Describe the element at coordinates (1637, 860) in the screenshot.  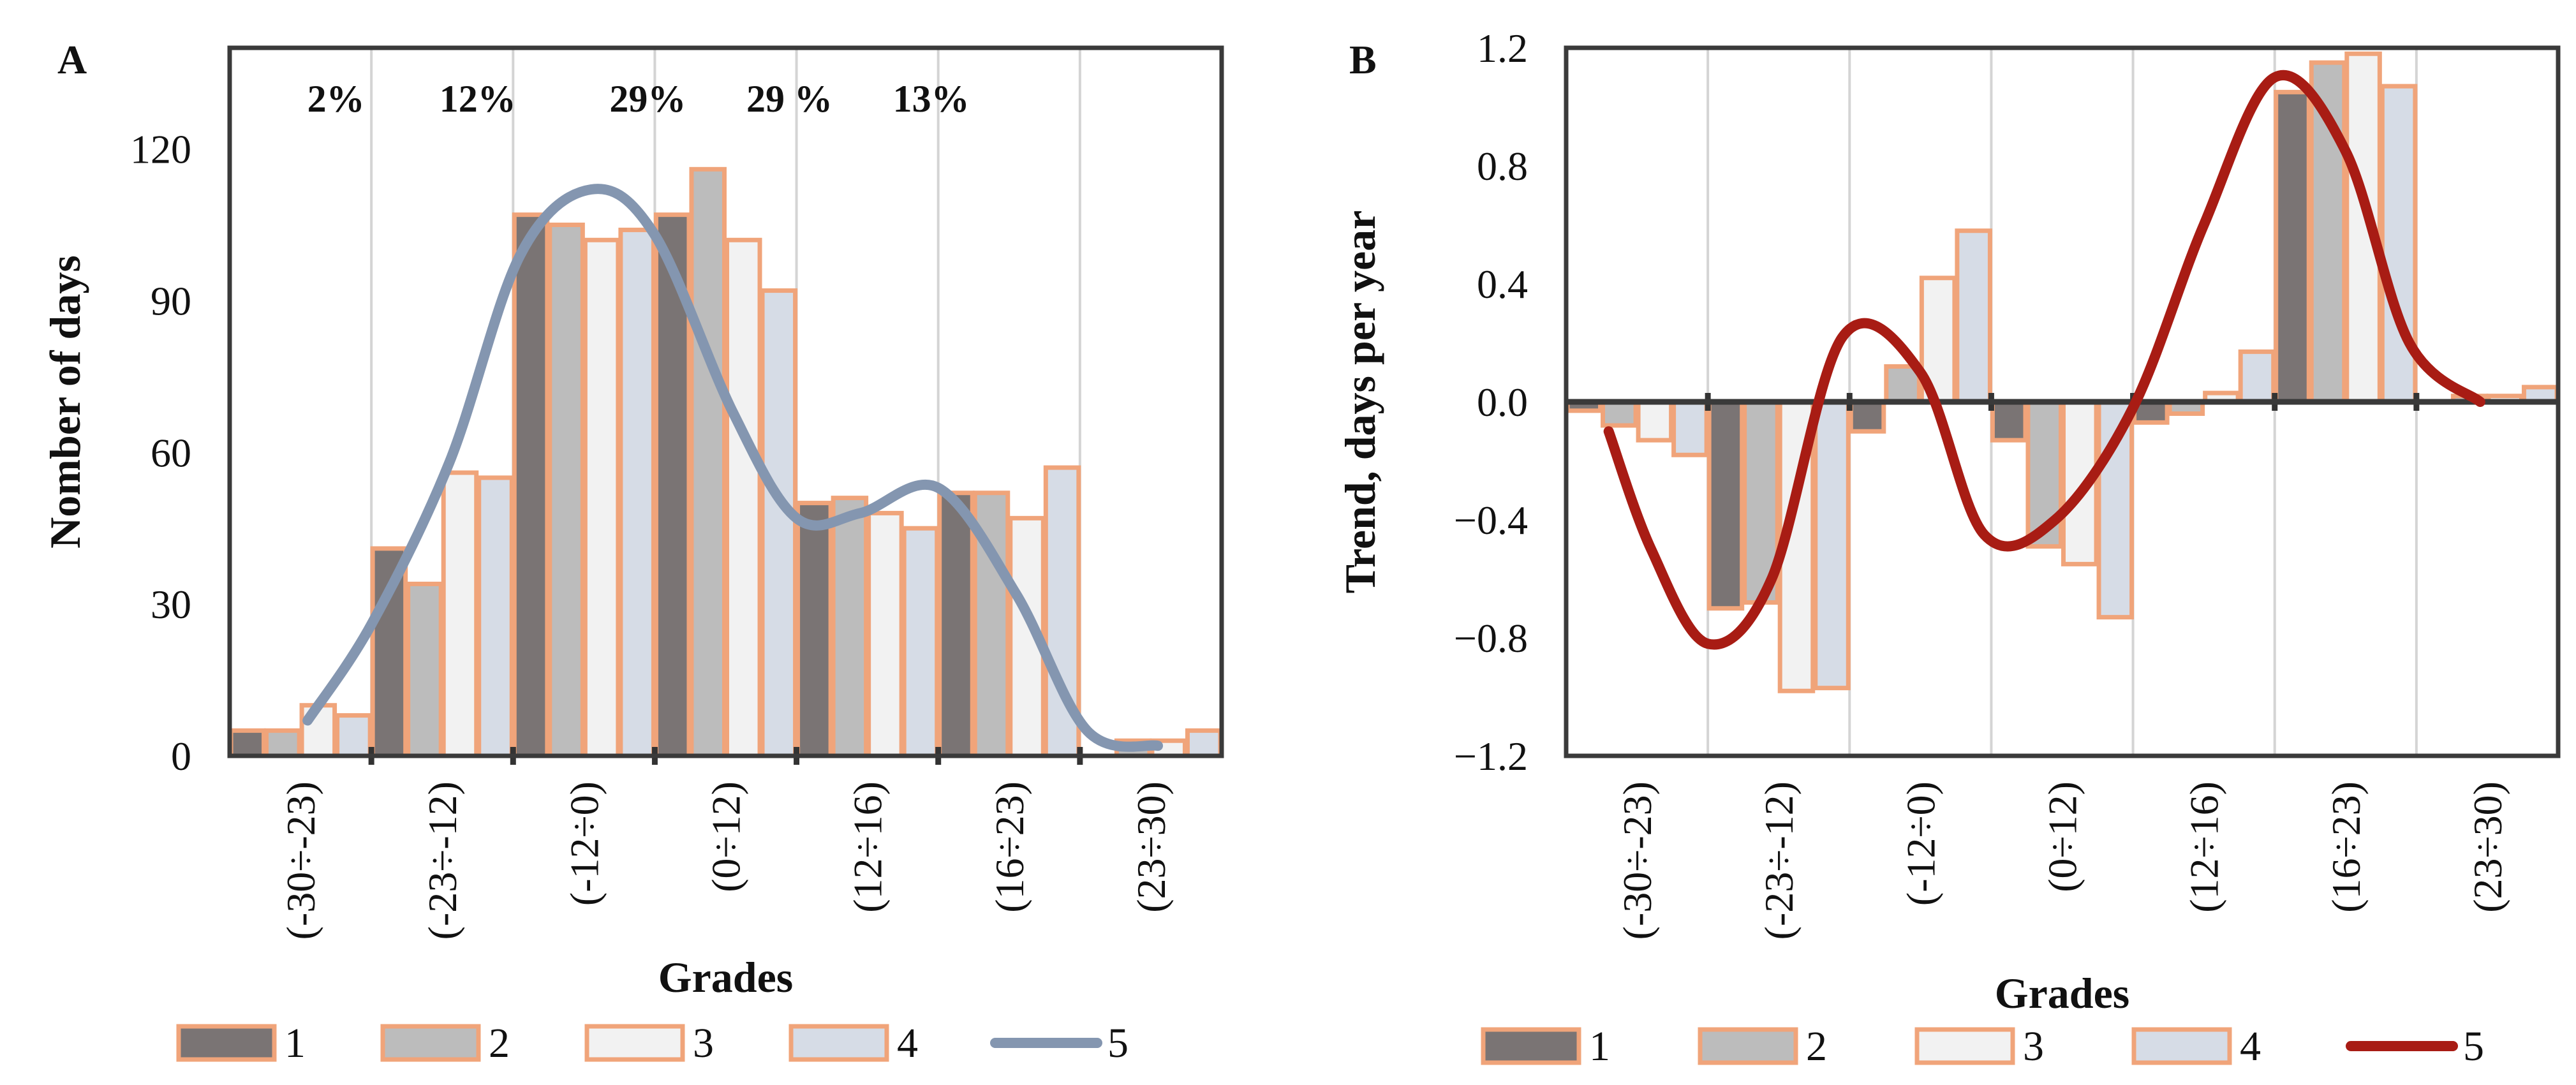
I see `b-x-tick-label: (-30÷-23)` at that location.